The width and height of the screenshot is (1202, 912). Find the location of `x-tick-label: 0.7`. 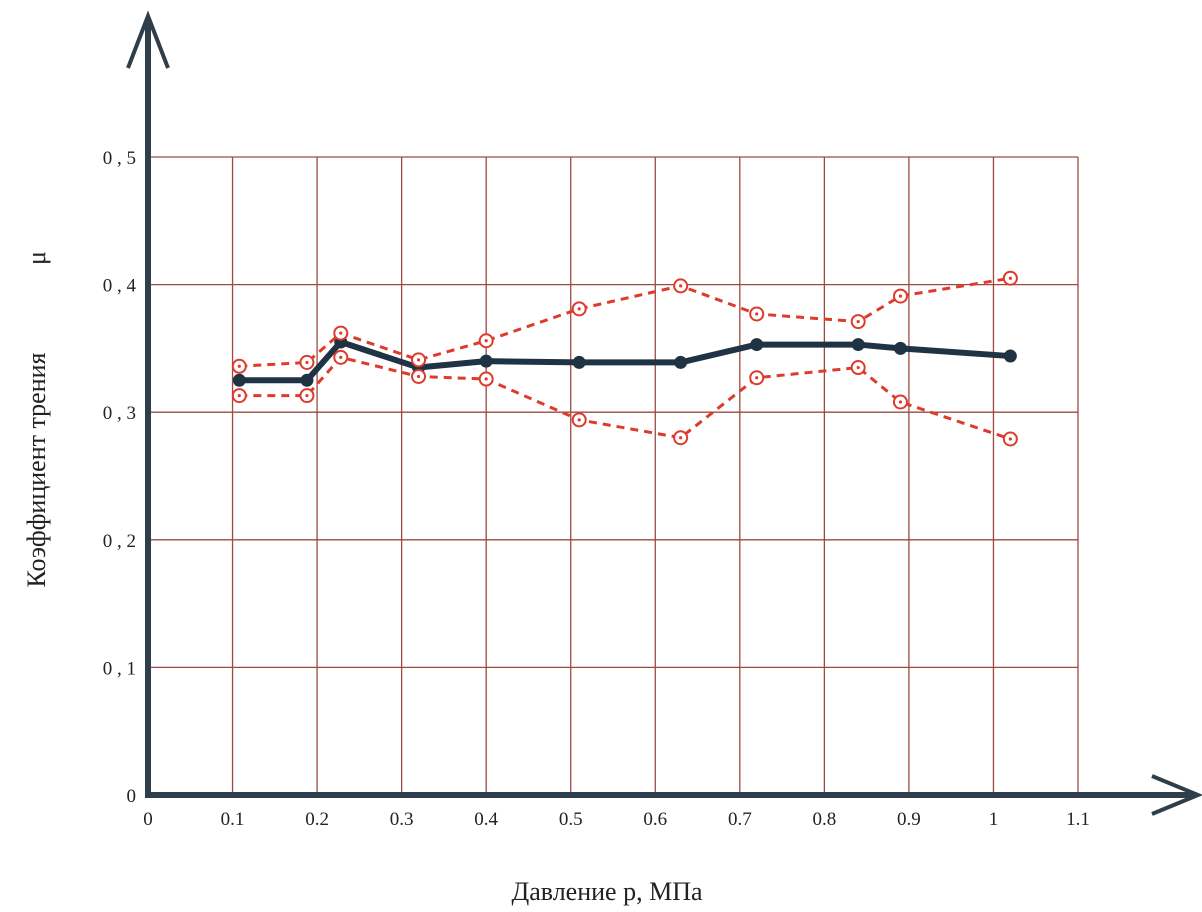

x-tick-label: 0.7 is located at coordinates (740, 819).